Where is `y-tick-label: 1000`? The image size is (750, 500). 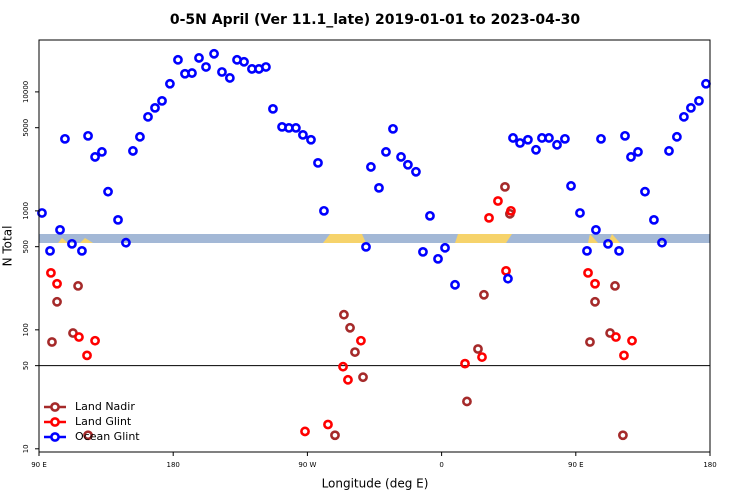
y-tick-label: 1000 is located at coordinates (26, 211).